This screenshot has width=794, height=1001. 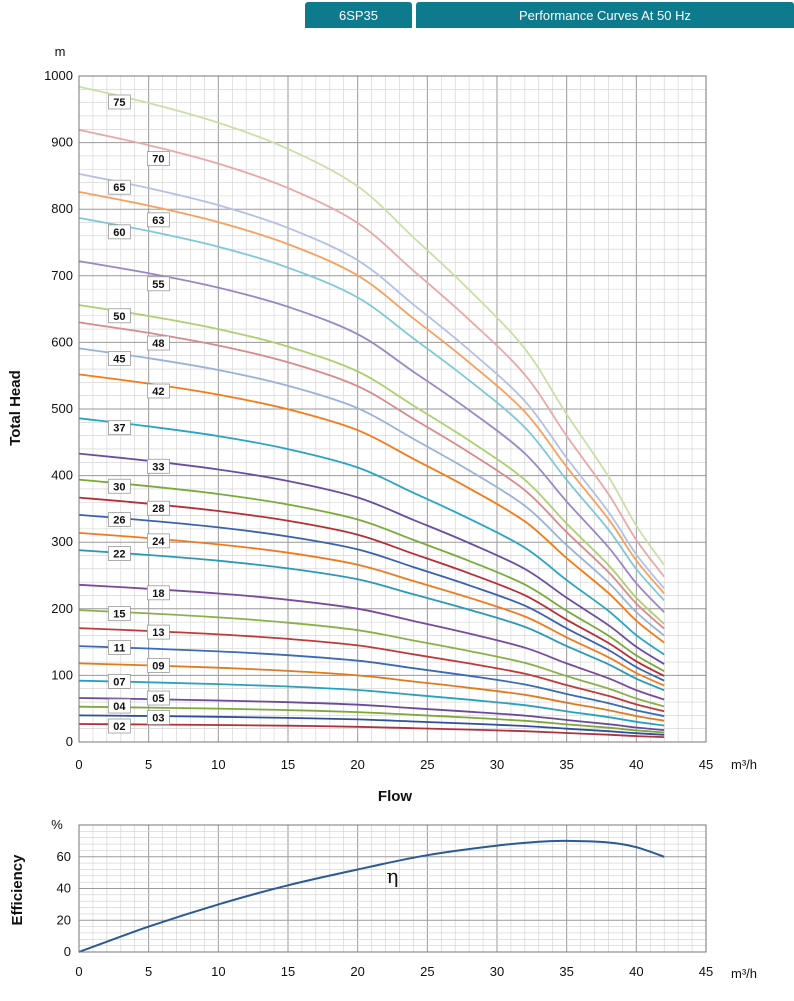 I want to click on head-x-tick-label: 35, so click(x=566, y=764).